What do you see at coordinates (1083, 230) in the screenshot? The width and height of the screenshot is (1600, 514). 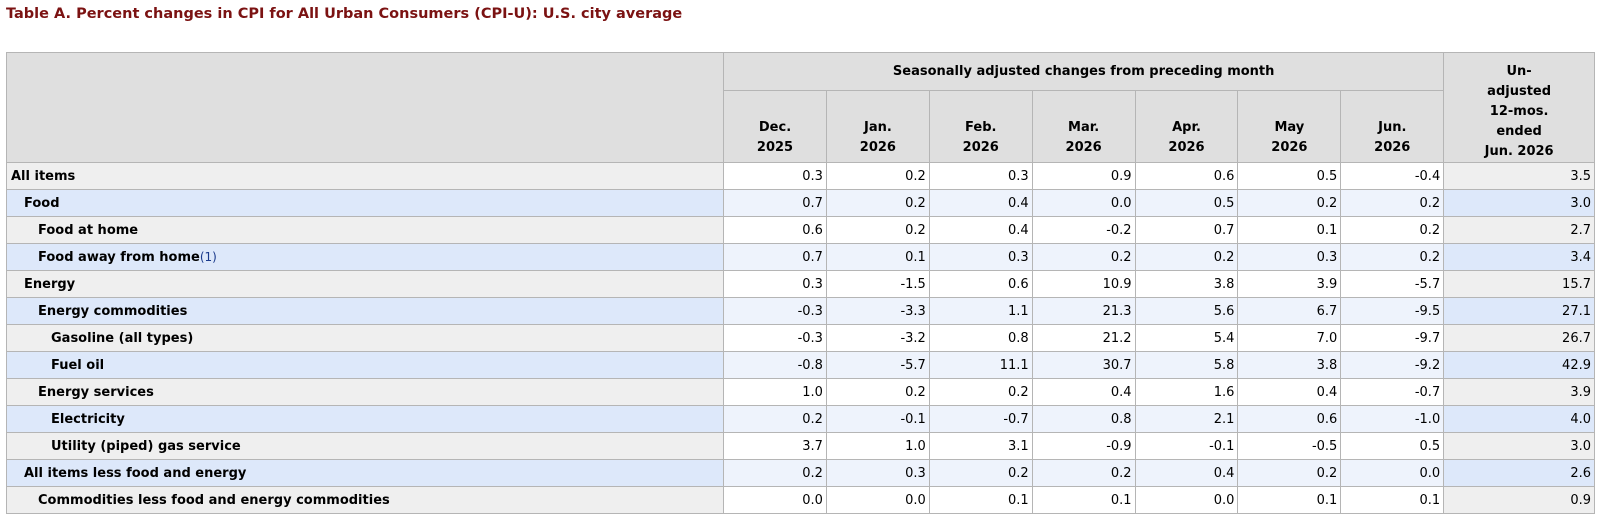 I see `value-cell: -0.2` at bounding box center [1083, 230].